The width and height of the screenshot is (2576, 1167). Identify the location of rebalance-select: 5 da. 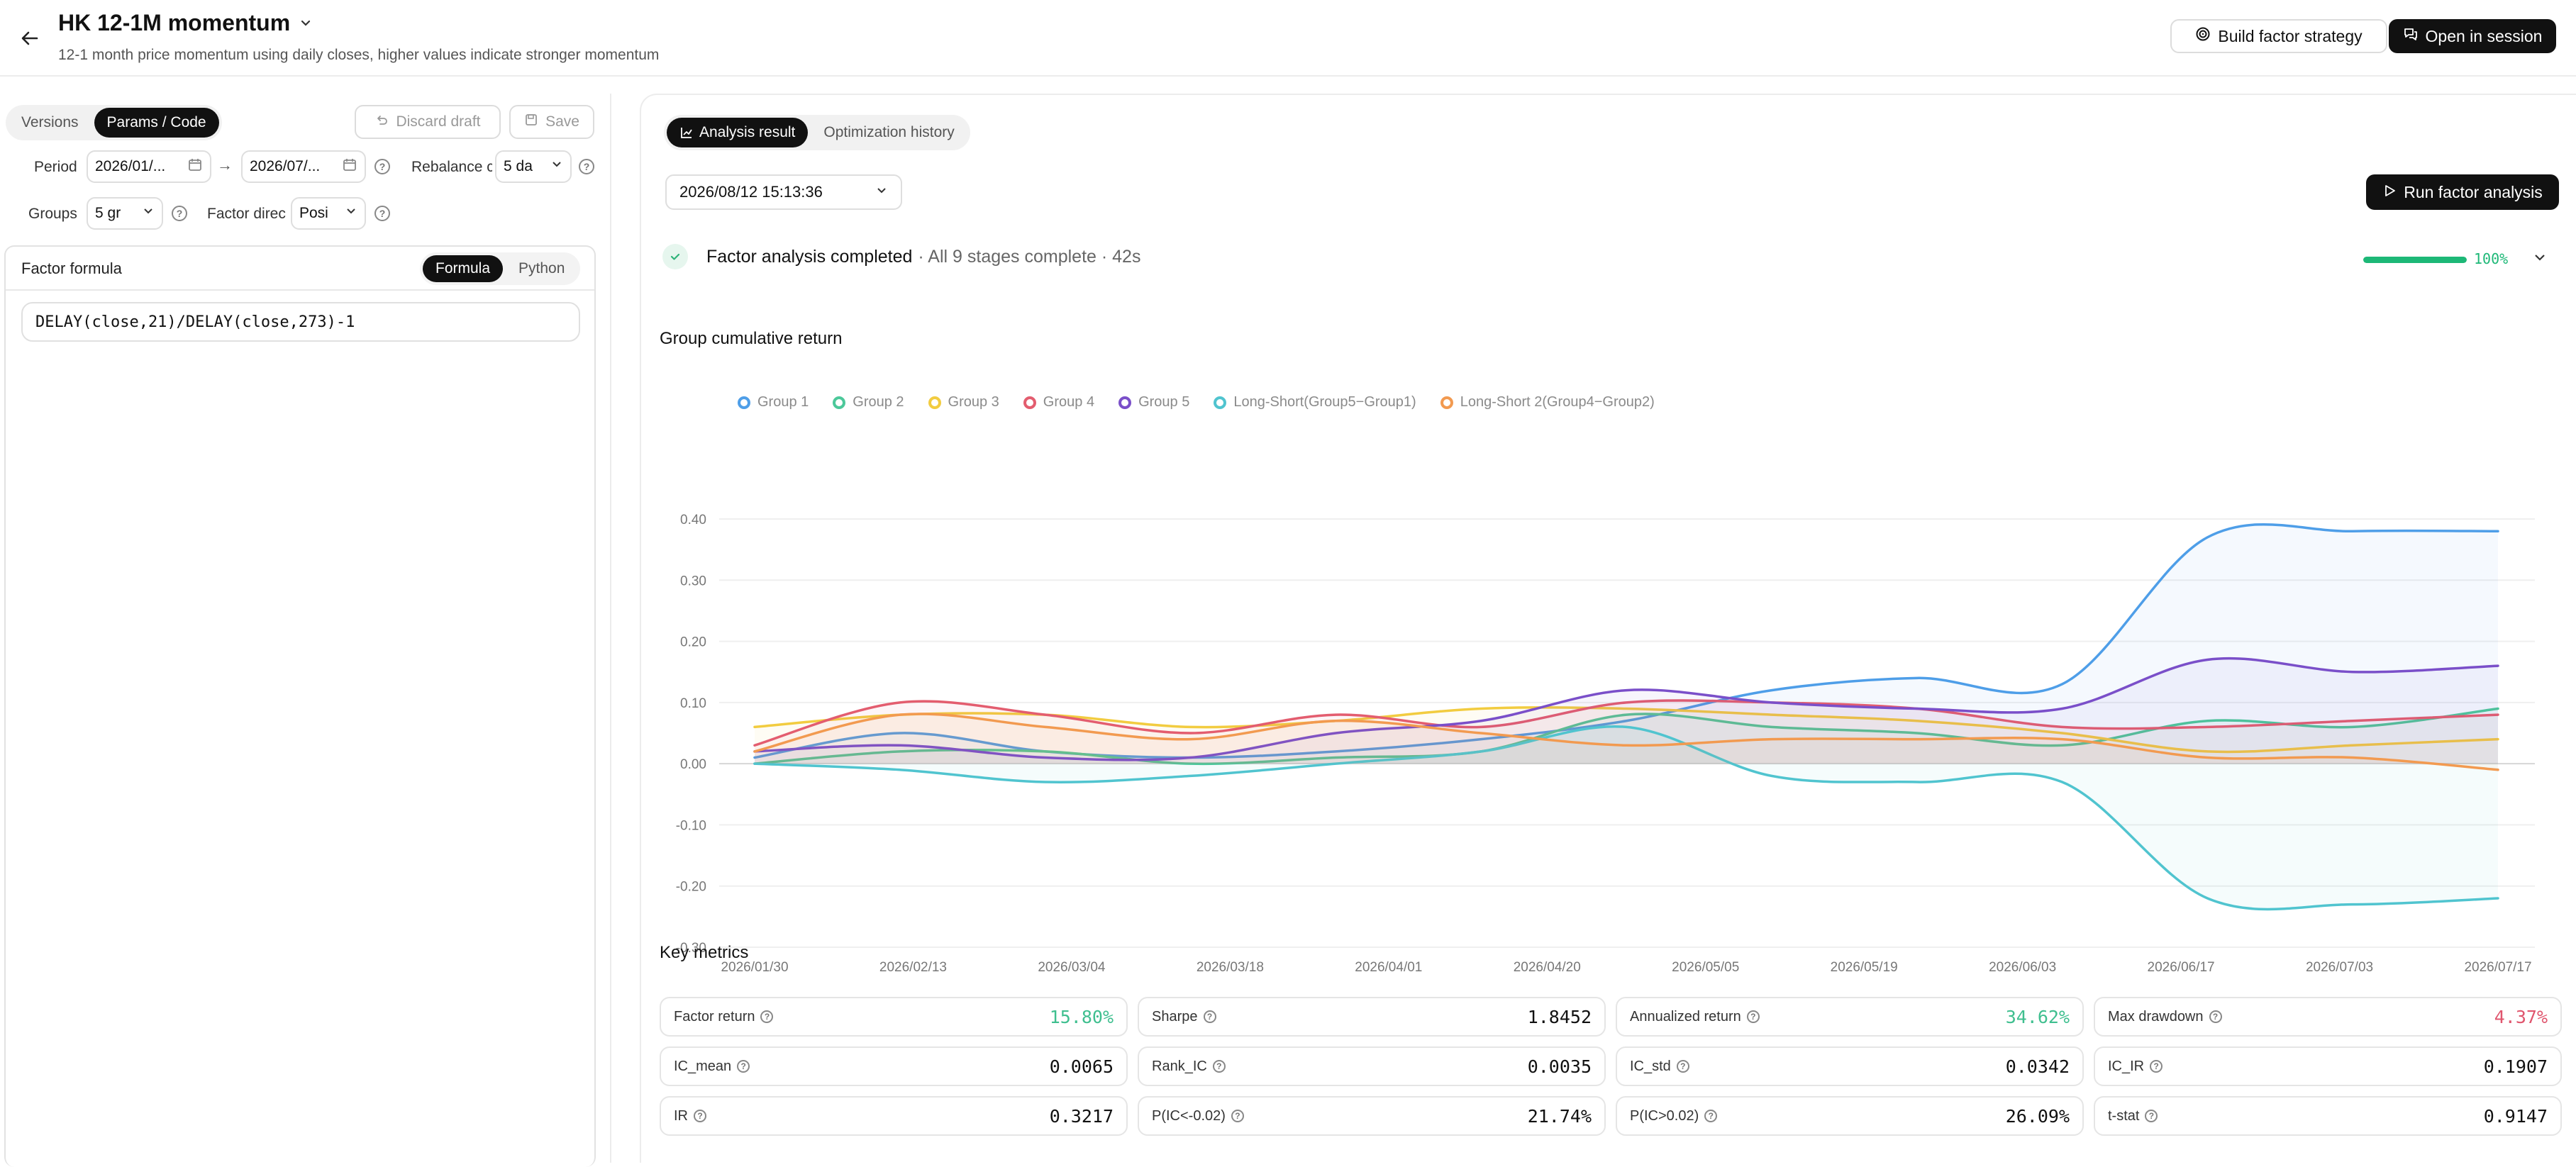
(533, 166).